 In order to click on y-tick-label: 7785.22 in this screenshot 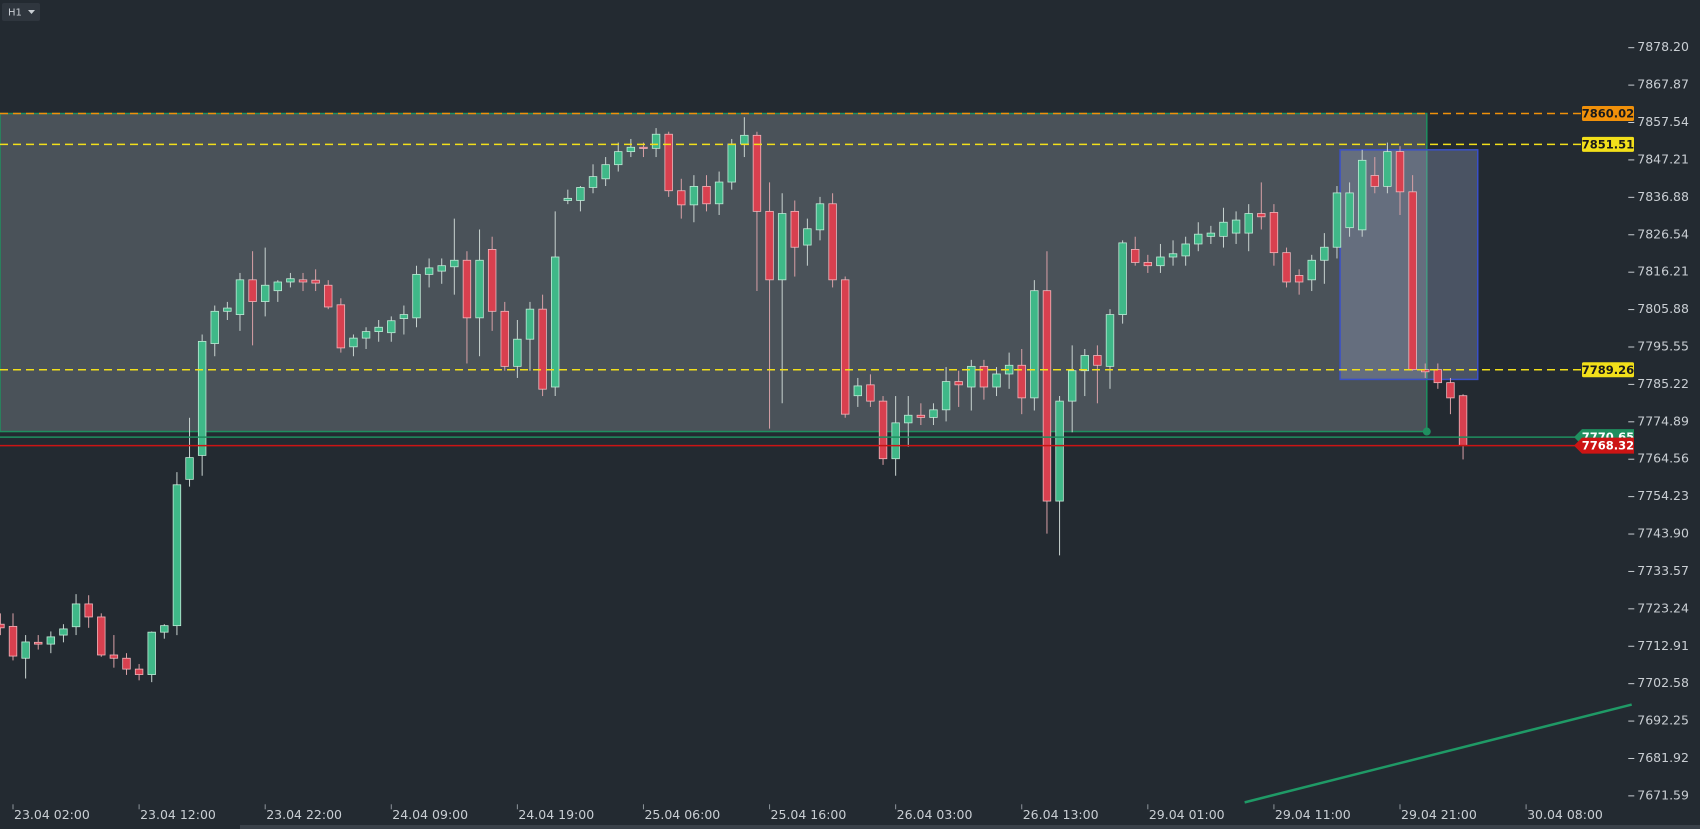, I will do `click(1663, 383)`.